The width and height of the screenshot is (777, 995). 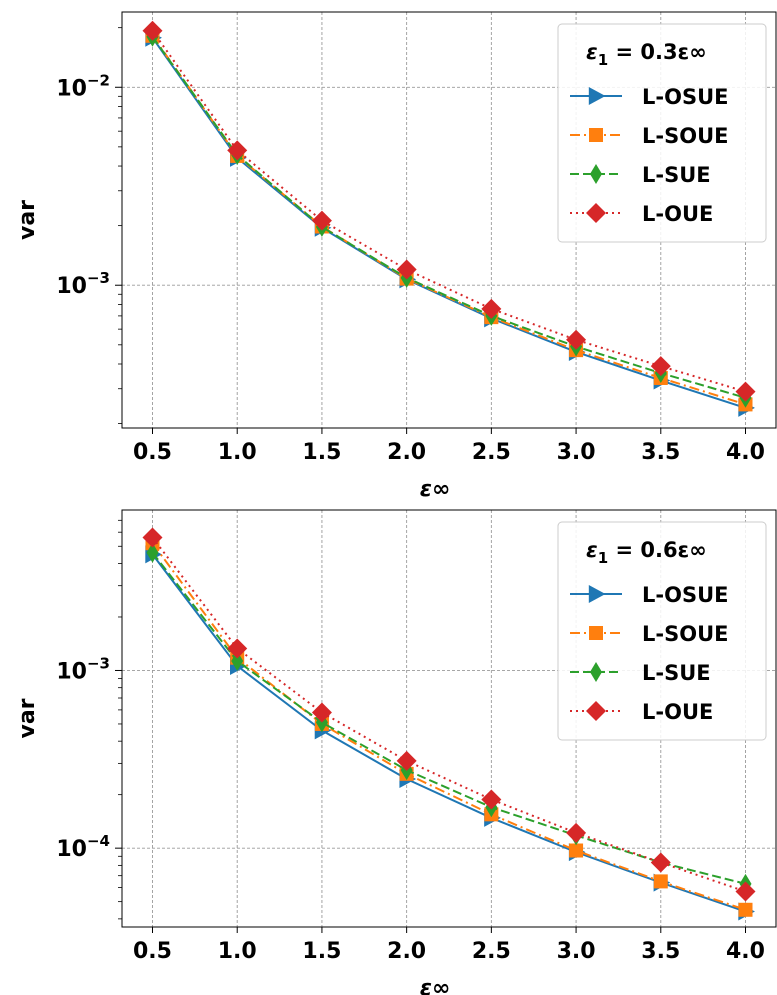 What do you see at coordinates (657, 550) in the screenshot?
I see `legend-title-text: = 0.6ε∞` at bounding box center [657, 550].